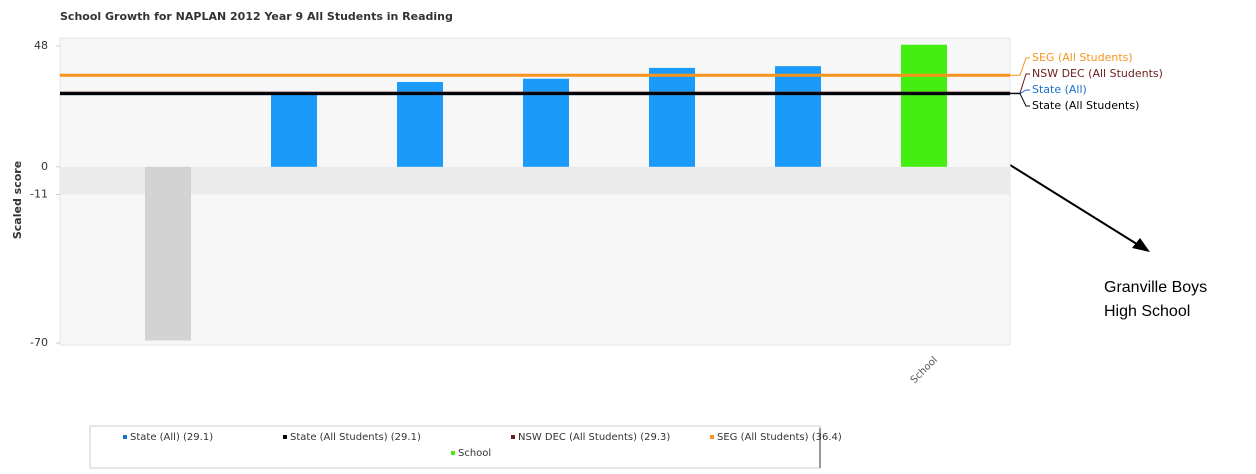 The image size is (1256, 474). Describe the element at coordinates (924, 370) in the screenshot. I see `x-tick-label: School` at that location.